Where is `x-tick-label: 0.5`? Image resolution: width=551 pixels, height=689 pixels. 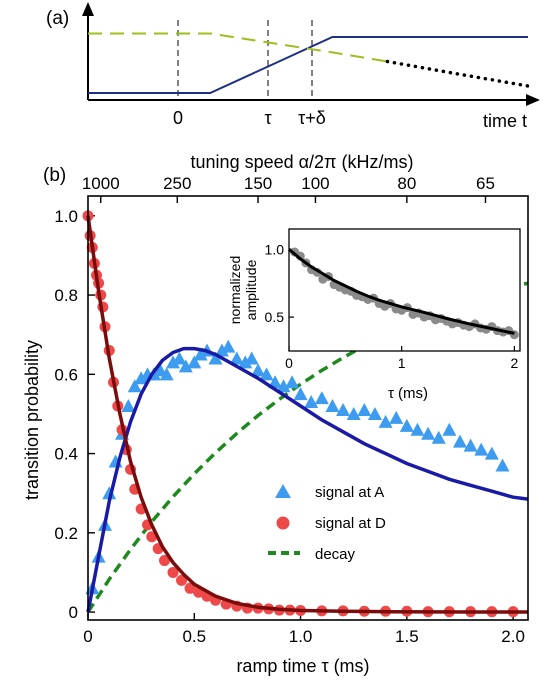 x-tick-label: 0.5 is located at coordinates (194, 636).